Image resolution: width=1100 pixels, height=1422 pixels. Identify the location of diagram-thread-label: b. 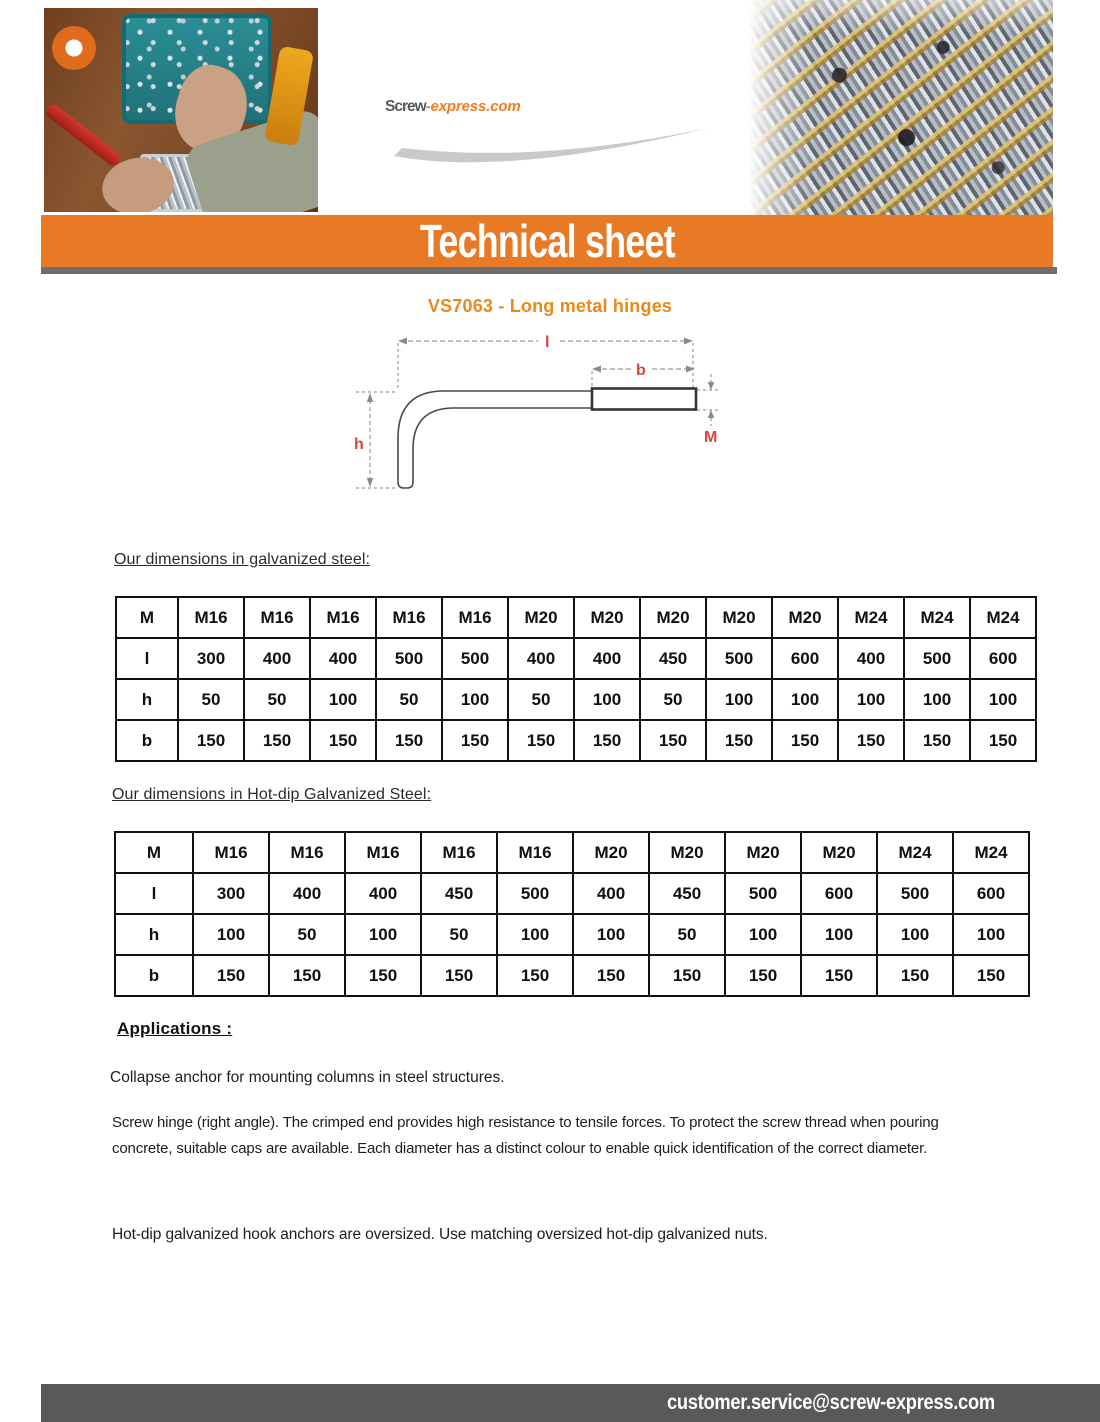
(641, 370).